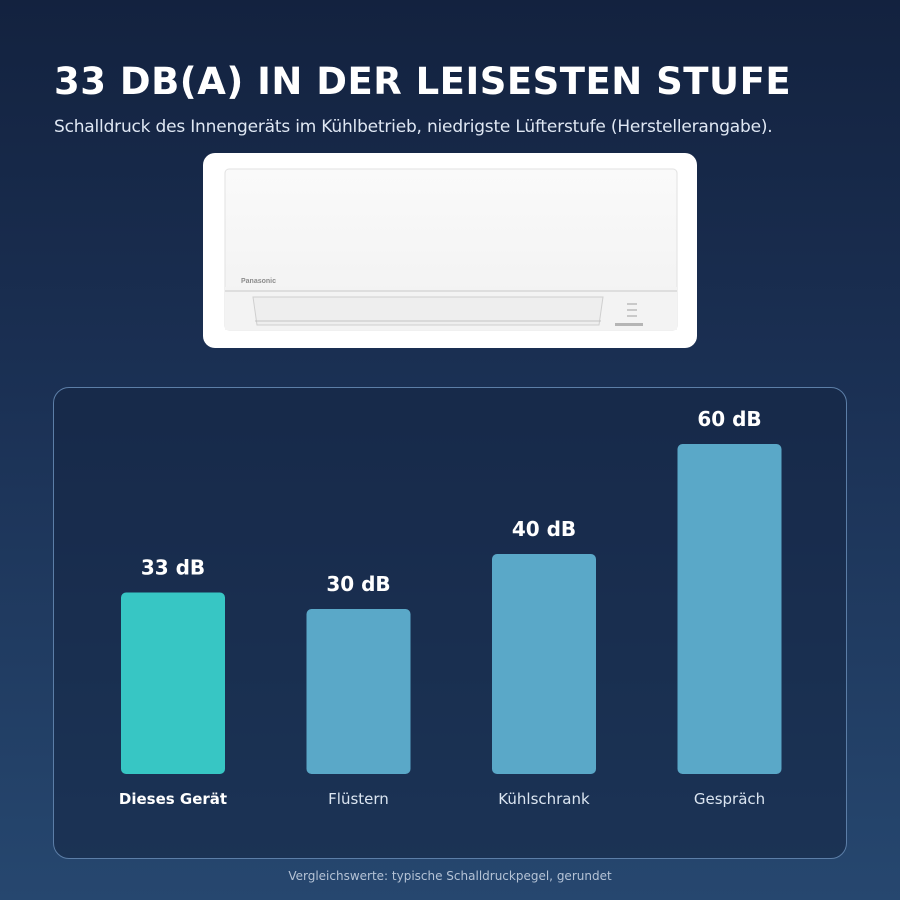 This screenshot has height=900, width=900. I want to click on category-label-1: Flüstern, so click(358, 799).